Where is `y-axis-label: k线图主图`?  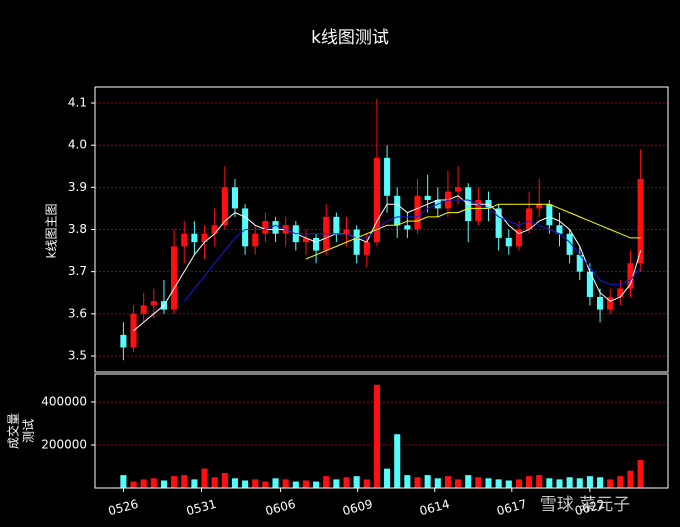
y-axis-label: k线图主图 is located at coordinates (52, 231).